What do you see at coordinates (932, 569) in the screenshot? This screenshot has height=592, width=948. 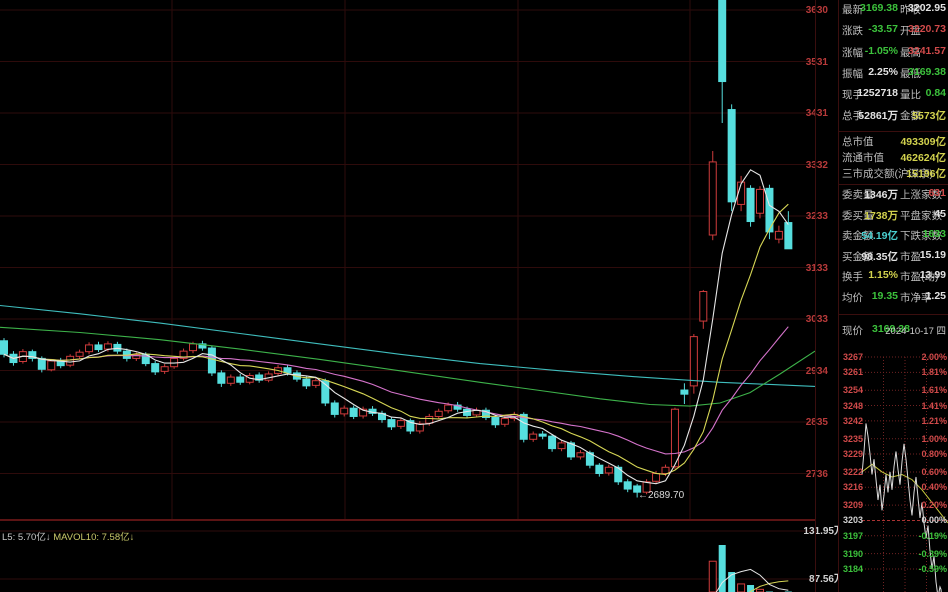 I see `intraday-pct-label: -0.59%` at bounding box center [932, 569].